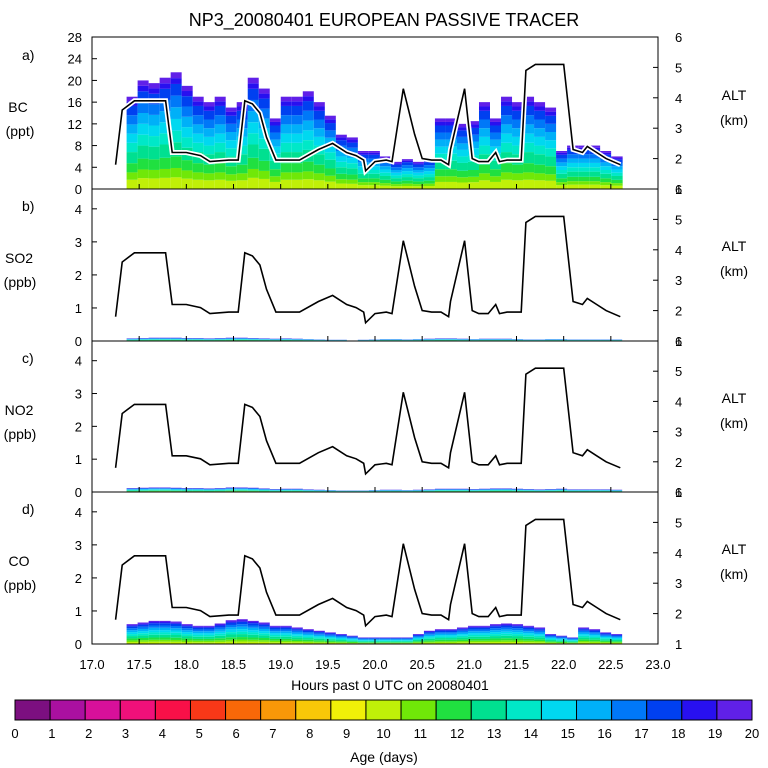 This screenshot has height=768, width=768. What do you see at coordinates (678, 37) in the screenshot?
I see `alt-tick-label: 6` at bounding box center [678, 37].